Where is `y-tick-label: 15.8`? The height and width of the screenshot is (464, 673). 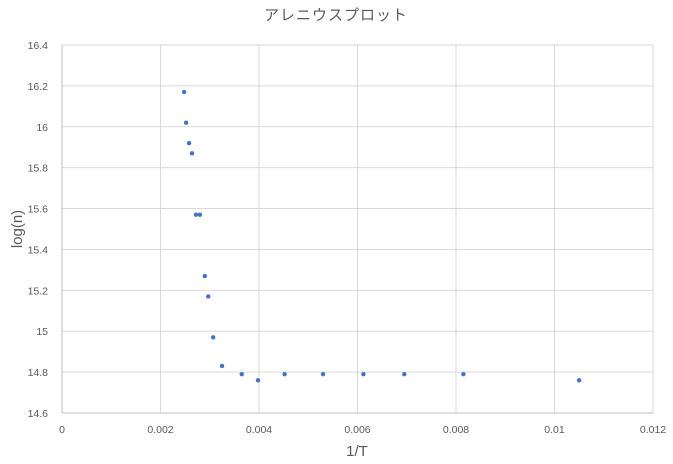
y-tick-label: 15.8 is located at coordinates (38, 169).